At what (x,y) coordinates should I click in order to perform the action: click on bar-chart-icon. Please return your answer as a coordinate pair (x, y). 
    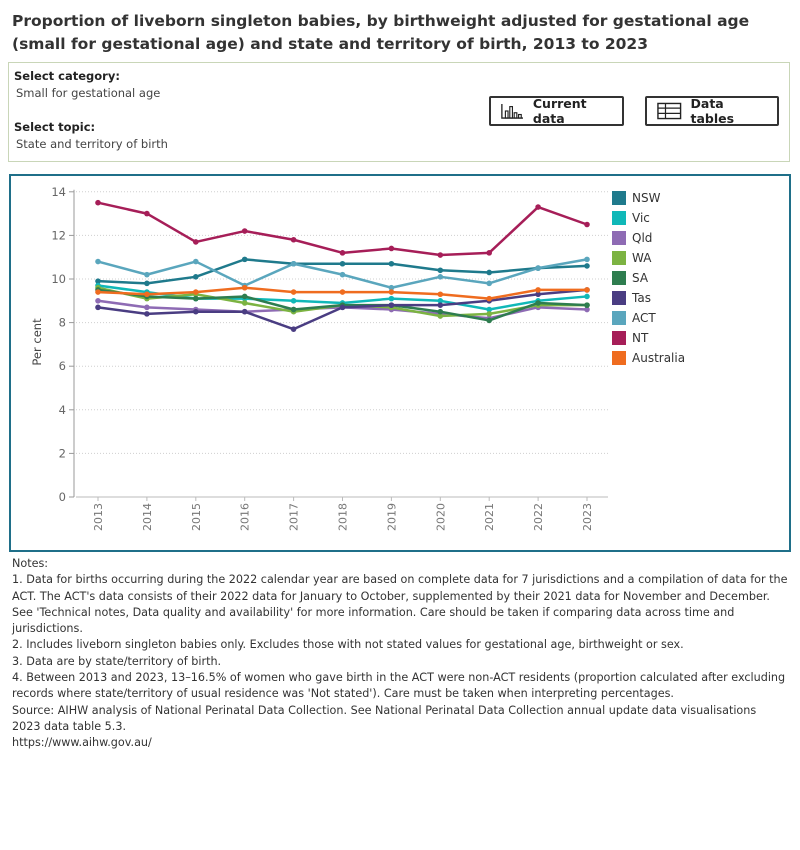
    Looking at the image, I should click on (512, 111).